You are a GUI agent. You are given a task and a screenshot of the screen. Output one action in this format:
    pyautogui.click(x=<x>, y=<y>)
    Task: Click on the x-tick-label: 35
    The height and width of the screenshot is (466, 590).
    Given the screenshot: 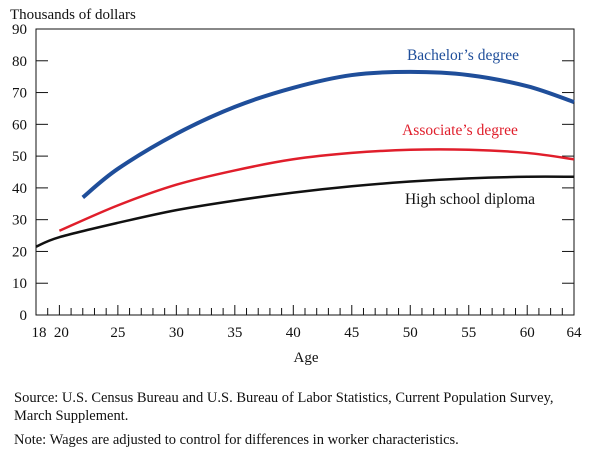 What is the action you would take?
    pyautogui.click(x=234, y=333)
    